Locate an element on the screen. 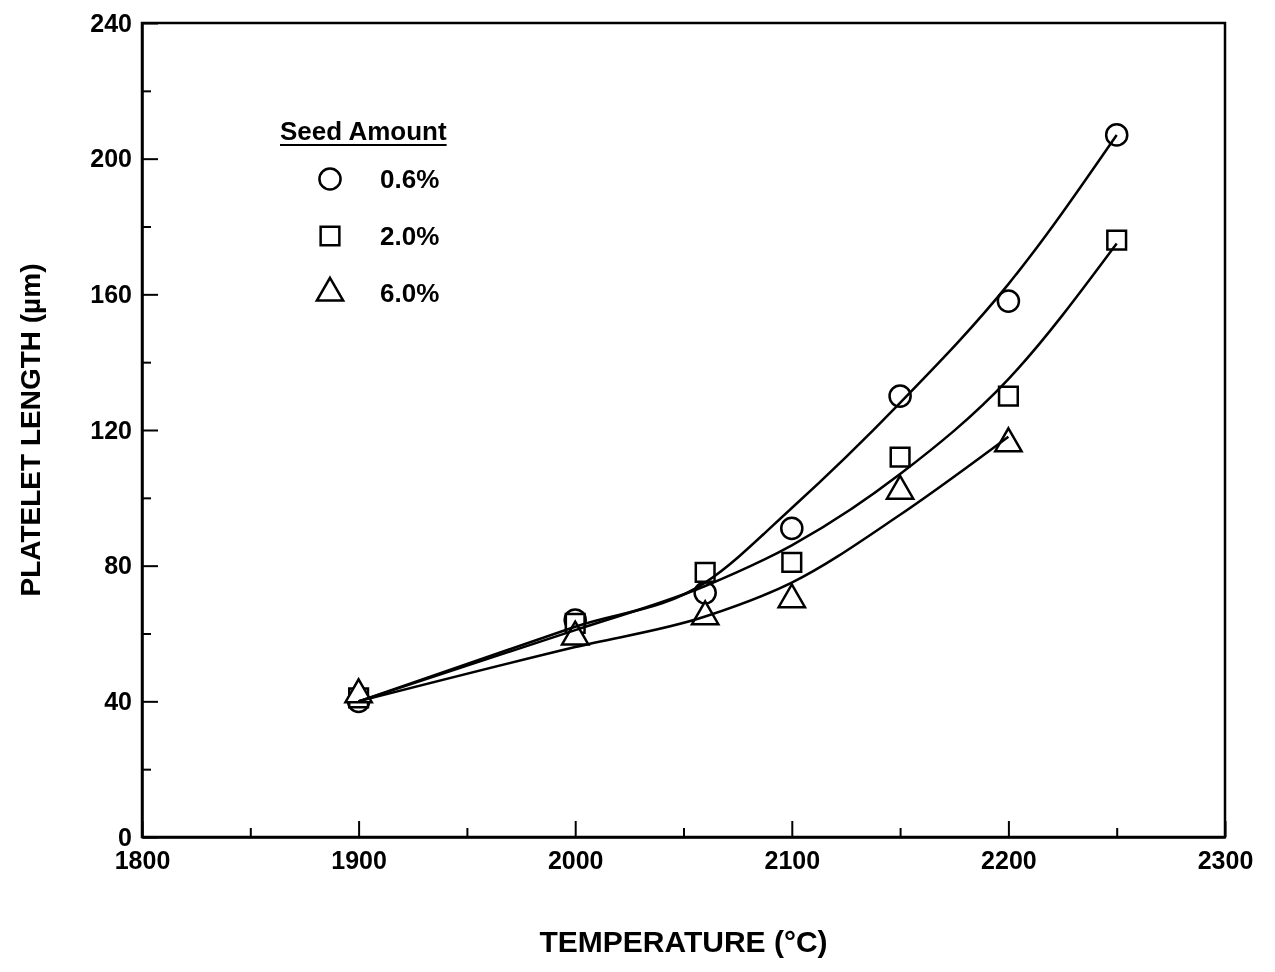 The width and height of the screenshot is (1275, 972). x-tick-label: 2100 is located at coordinates (792, 859).